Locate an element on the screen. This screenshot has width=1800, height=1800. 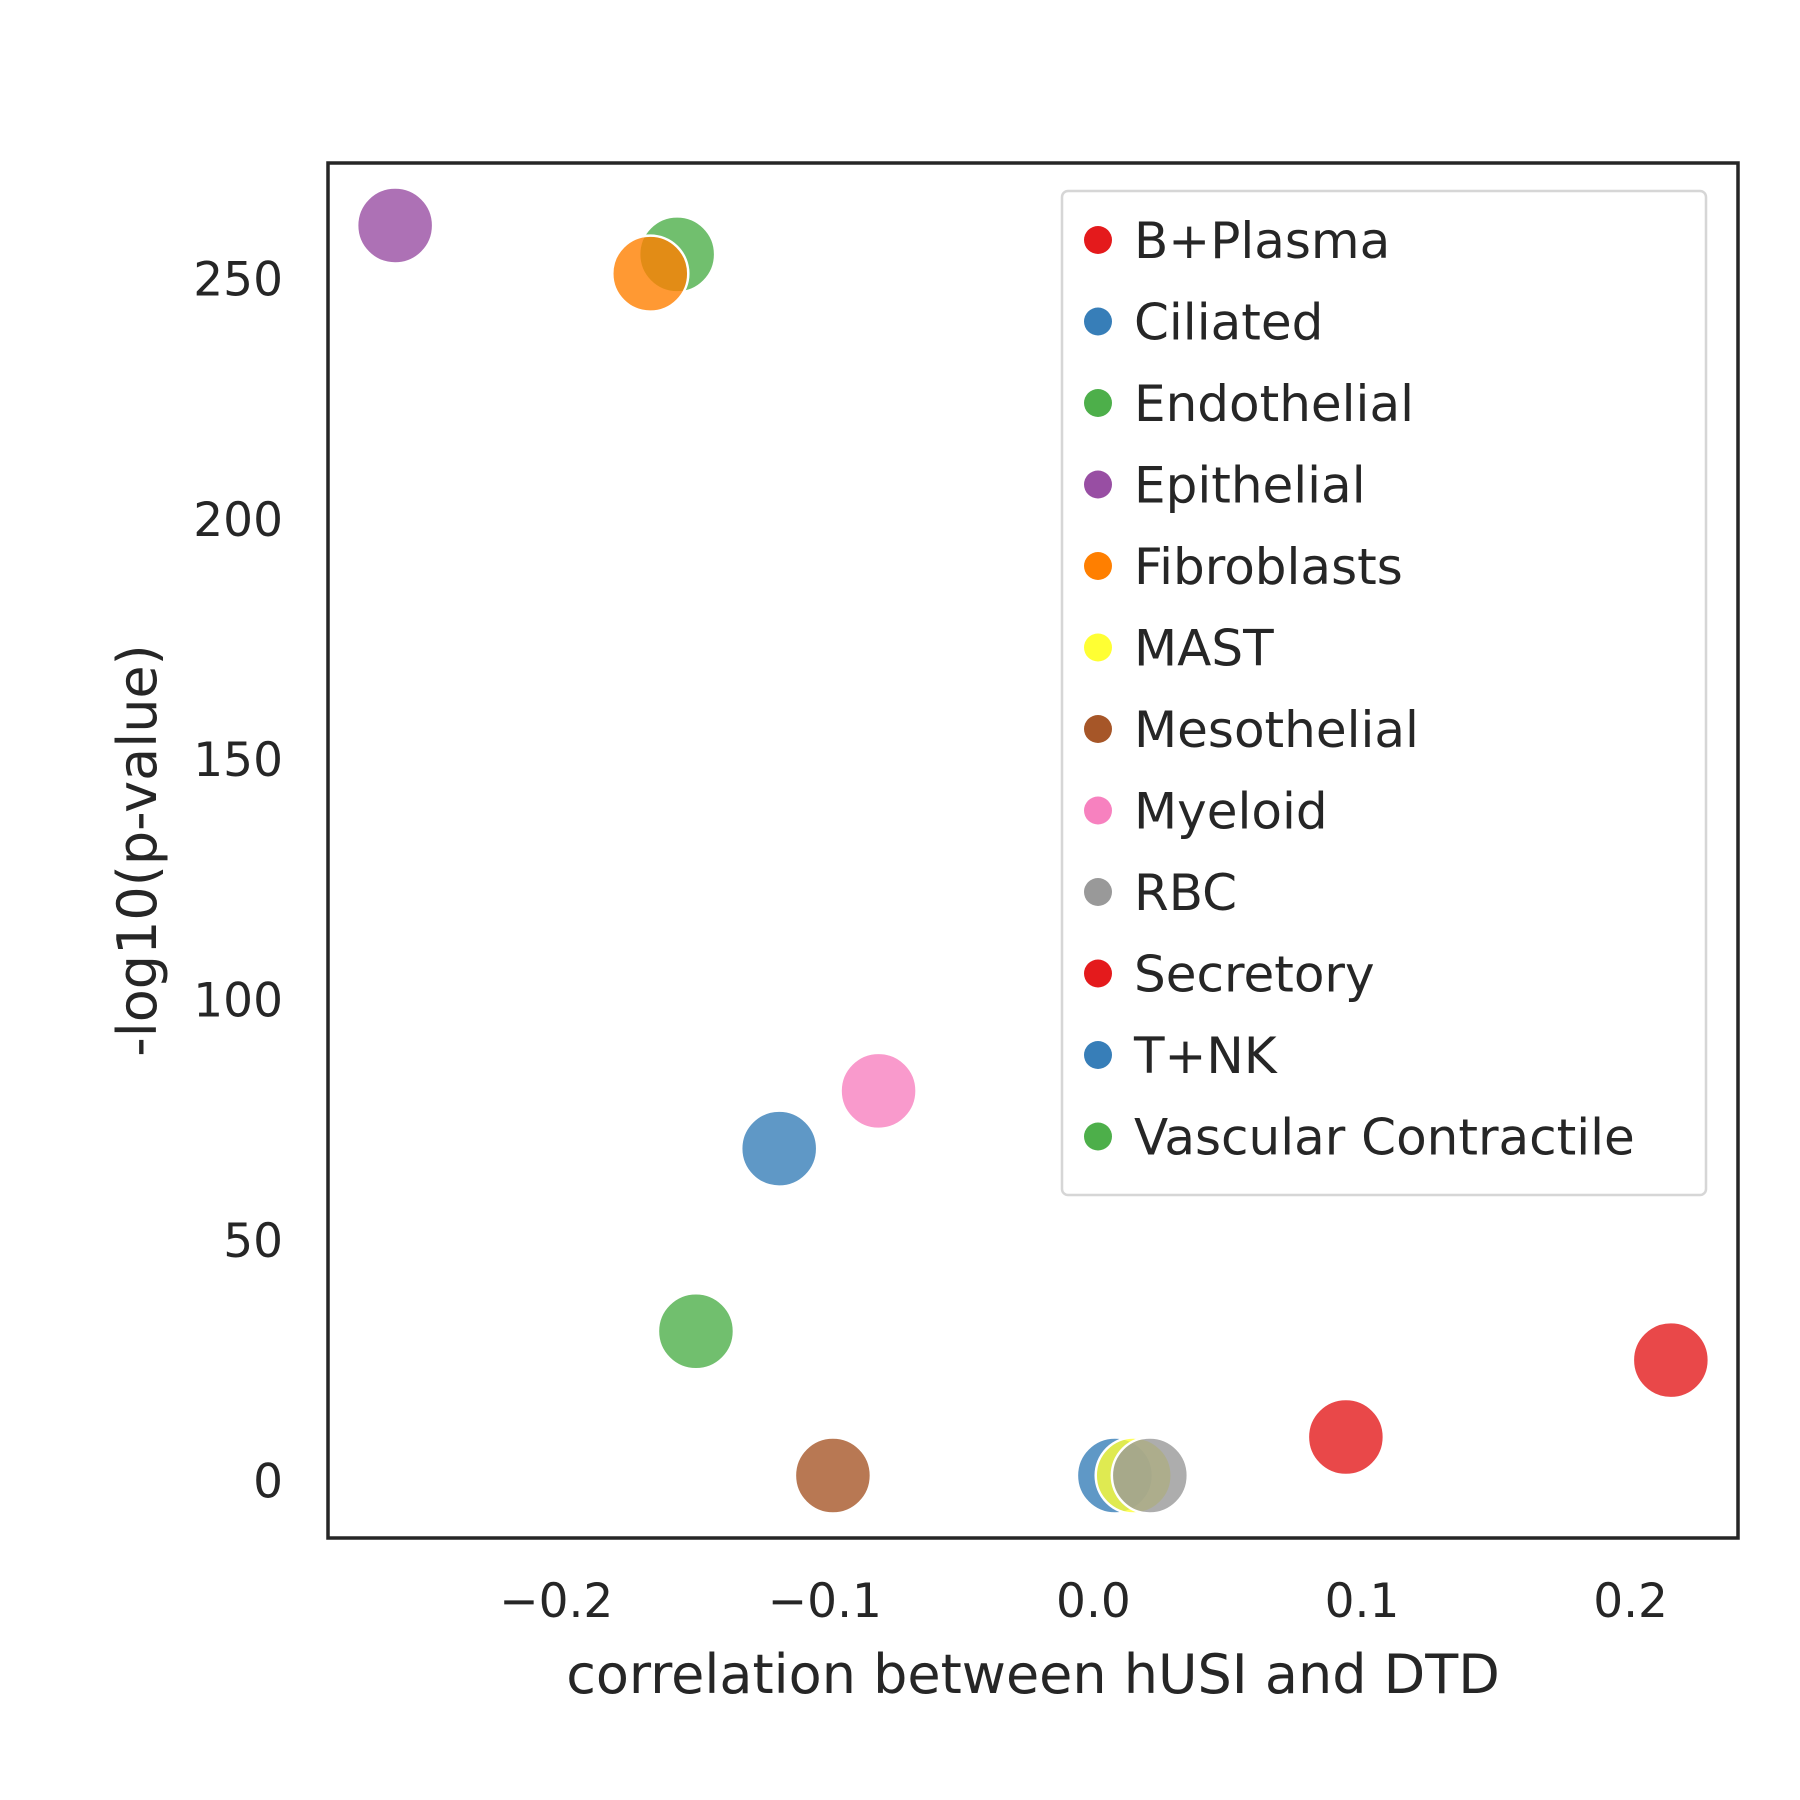
x-axis-ticks: −0.2 −0.1 0.0 0.1 0.2 is located at coordinates (1083, 1601).